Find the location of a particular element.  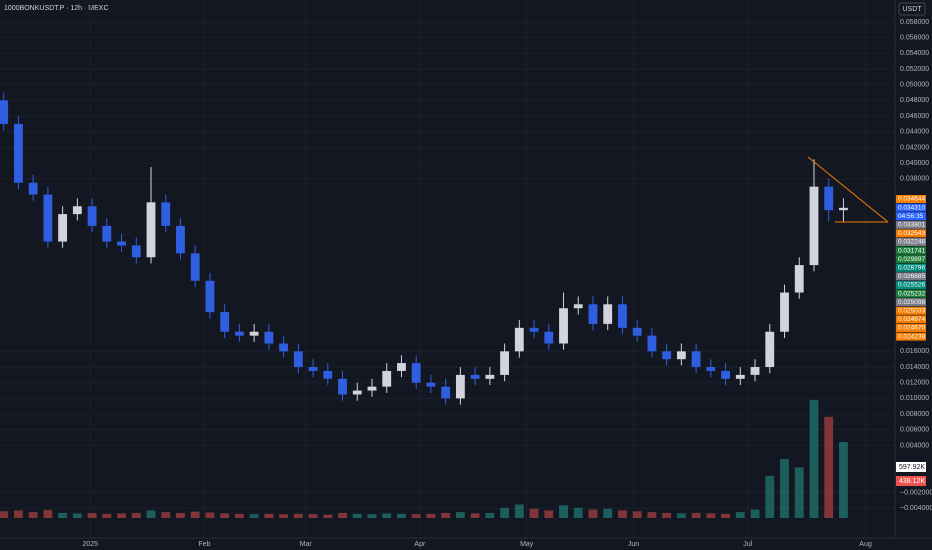

y-tick-label: 0.010000 is located at coordinates (914, 398).